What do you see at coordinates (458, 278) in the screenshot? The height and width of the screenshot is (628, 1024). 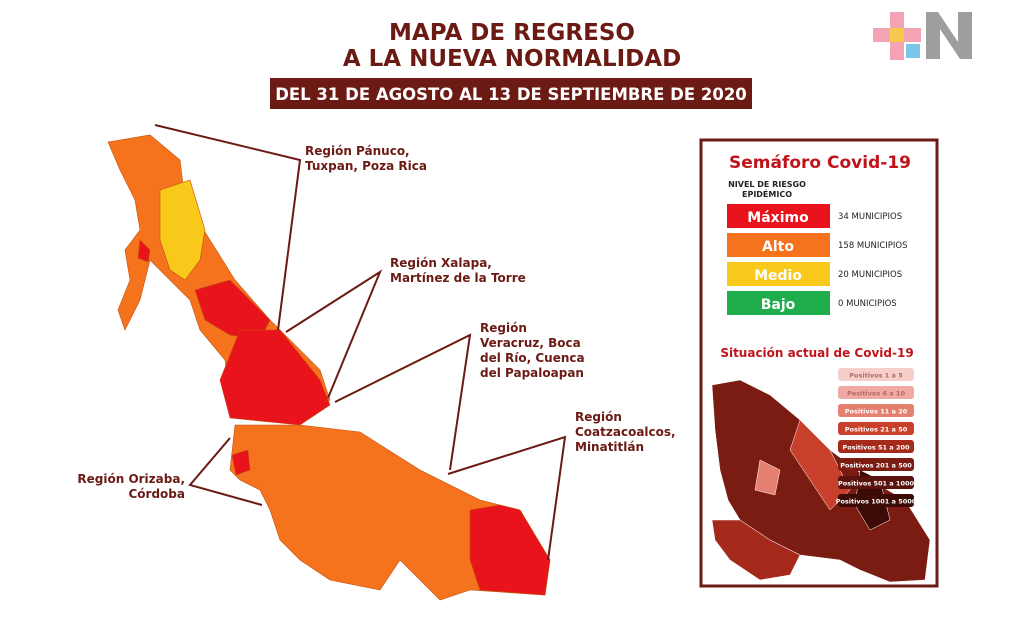 I see `region-label: Martínez de la Torre` at bounding box center [458, 278].